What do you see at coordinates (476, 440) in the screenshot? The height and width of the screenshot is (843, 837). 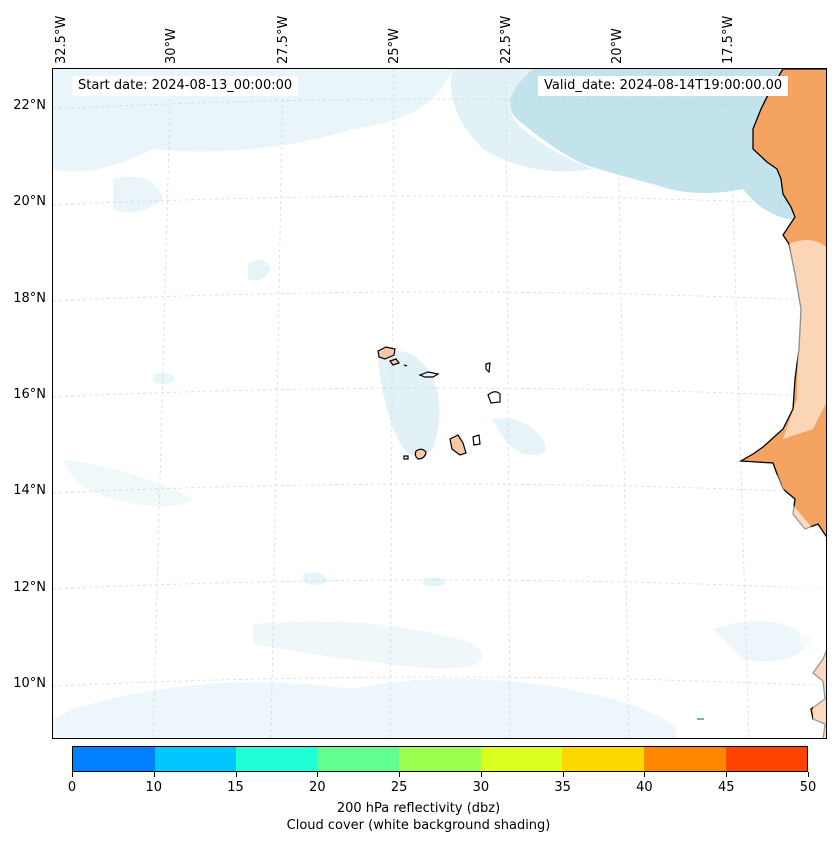 I see `island-maio` at bounding box center [476, 440].